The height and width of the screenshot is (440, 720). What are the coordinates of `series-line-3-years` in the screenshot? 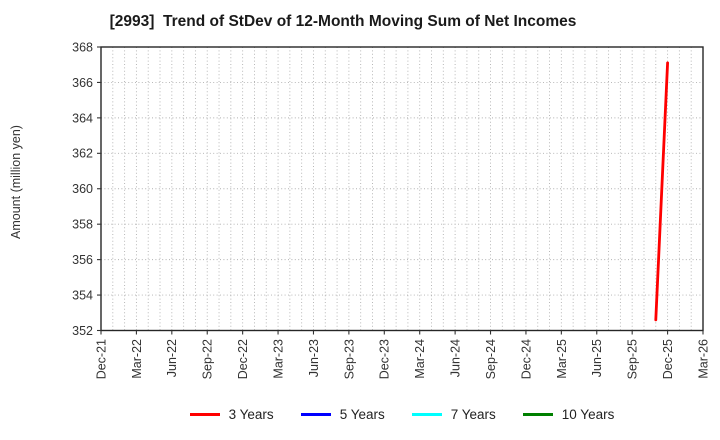 It's located at (661, 191).